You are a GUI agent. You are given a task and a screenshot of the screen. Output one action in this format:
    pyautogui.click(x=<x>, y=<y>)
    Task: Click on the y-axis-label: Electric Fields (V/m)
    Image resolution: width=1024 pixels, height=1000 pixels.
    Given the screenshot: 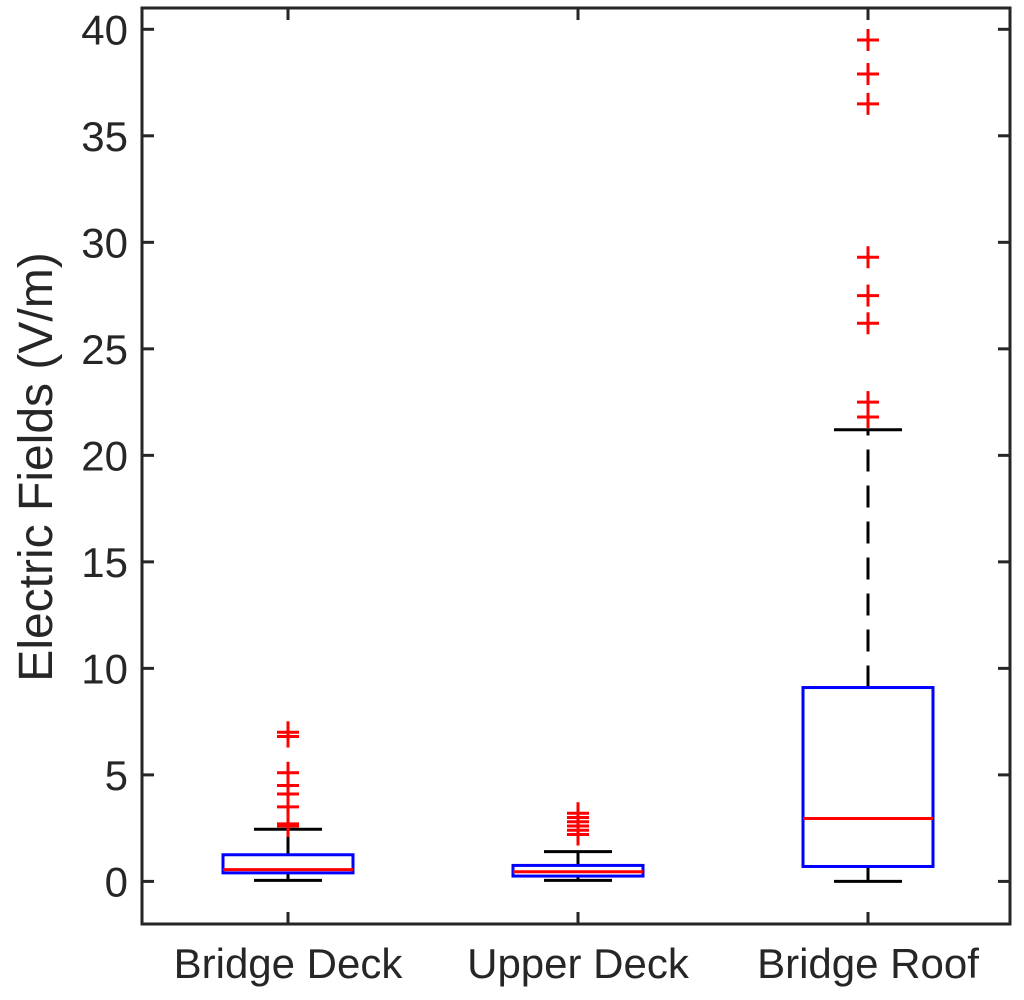 What is the action you would take?
    pyautogui.click(x=36, y=466)
    